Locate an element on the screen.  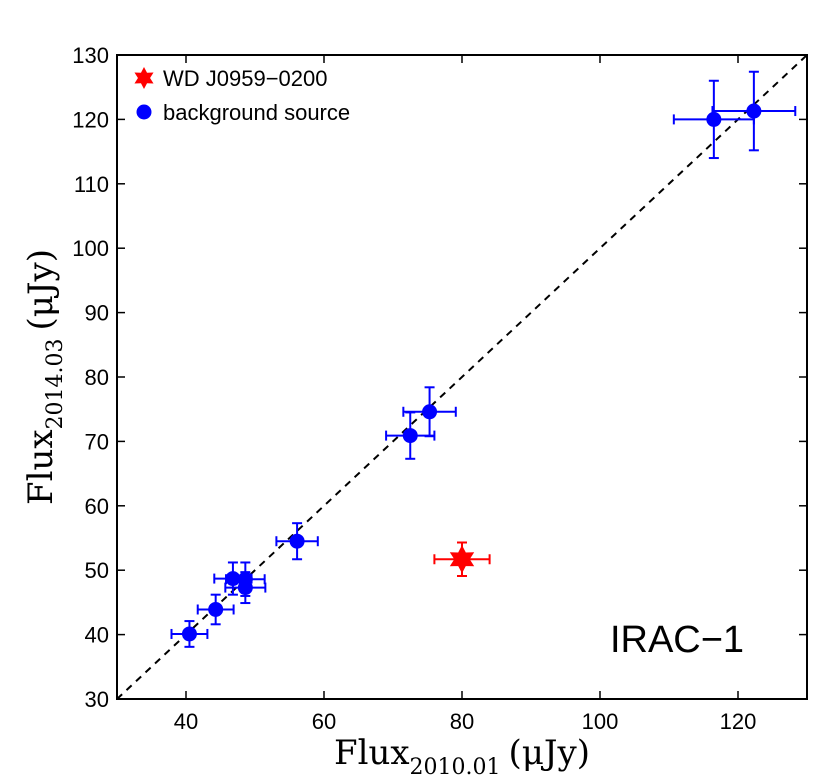
legend-background-source-icon is located at coordinates (144, 112).